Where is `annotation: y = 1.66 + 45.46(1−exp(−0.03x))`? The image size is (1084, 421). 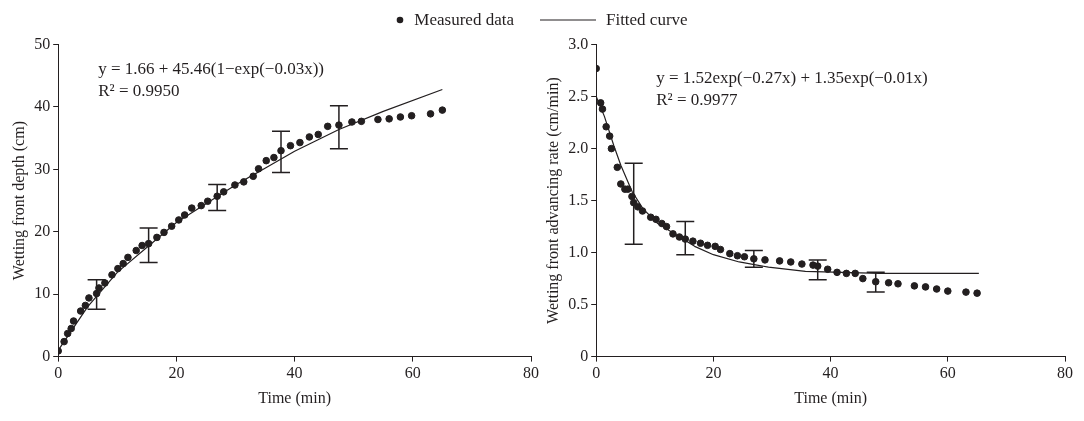 annotation: y = 1.66 + 45.46(1−exp(−0.03x)) is located at coordinates (211, 68).